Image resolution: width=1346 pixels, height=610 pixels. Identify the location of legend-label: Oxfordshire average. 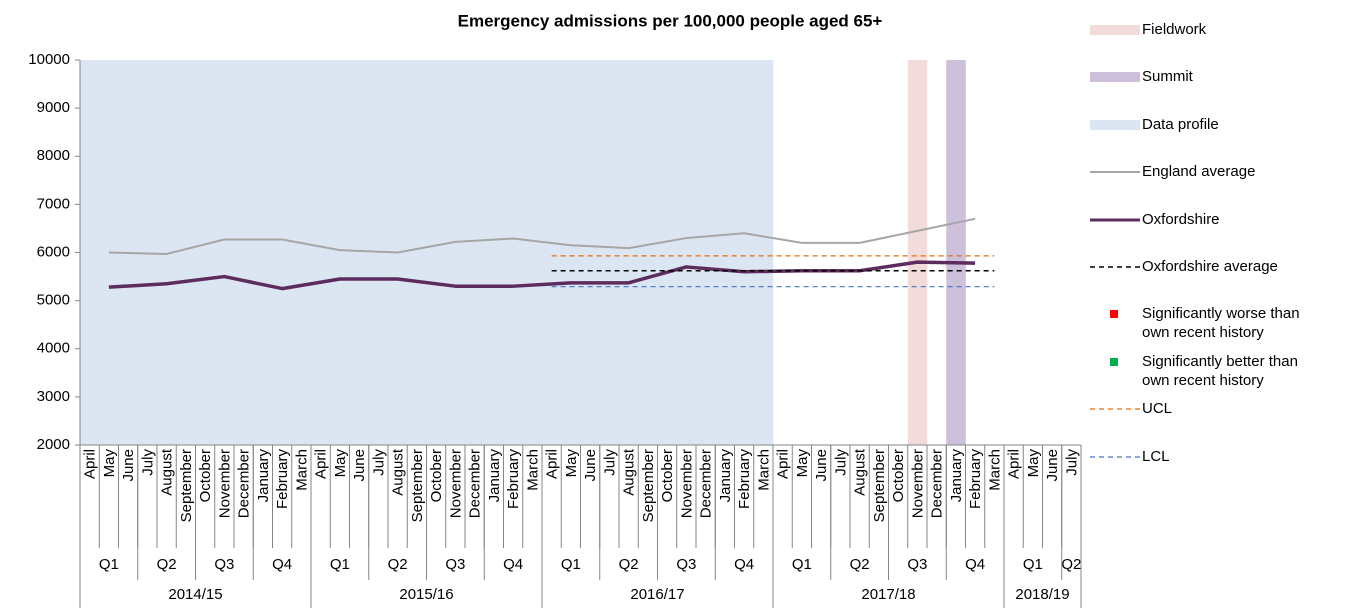
(1210, 266).